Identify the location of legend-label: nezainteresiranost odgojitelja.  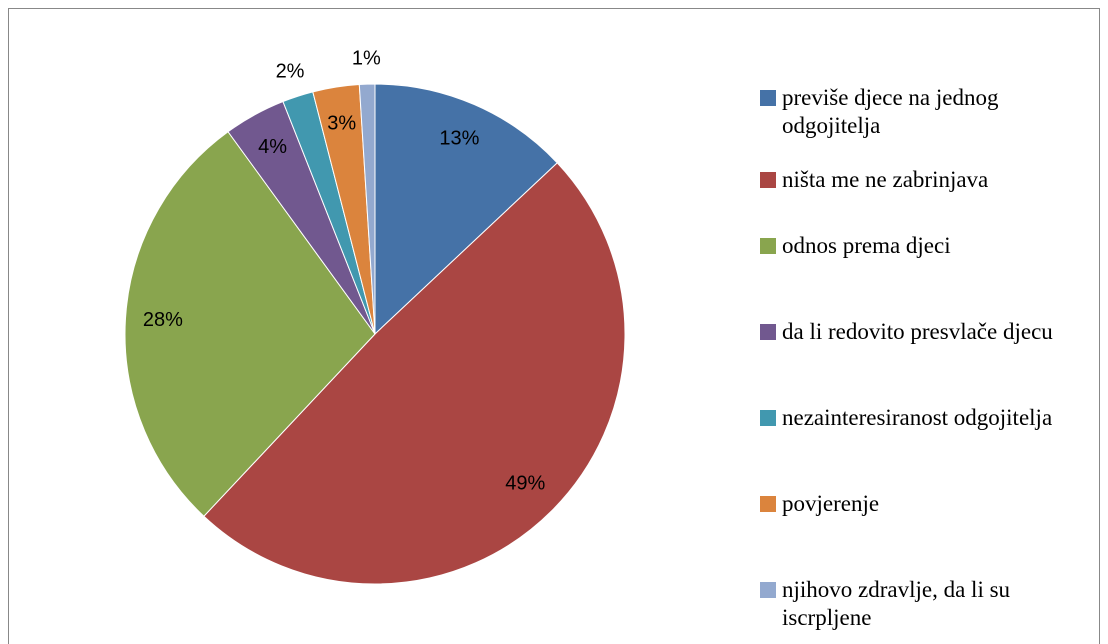
(917, 417).